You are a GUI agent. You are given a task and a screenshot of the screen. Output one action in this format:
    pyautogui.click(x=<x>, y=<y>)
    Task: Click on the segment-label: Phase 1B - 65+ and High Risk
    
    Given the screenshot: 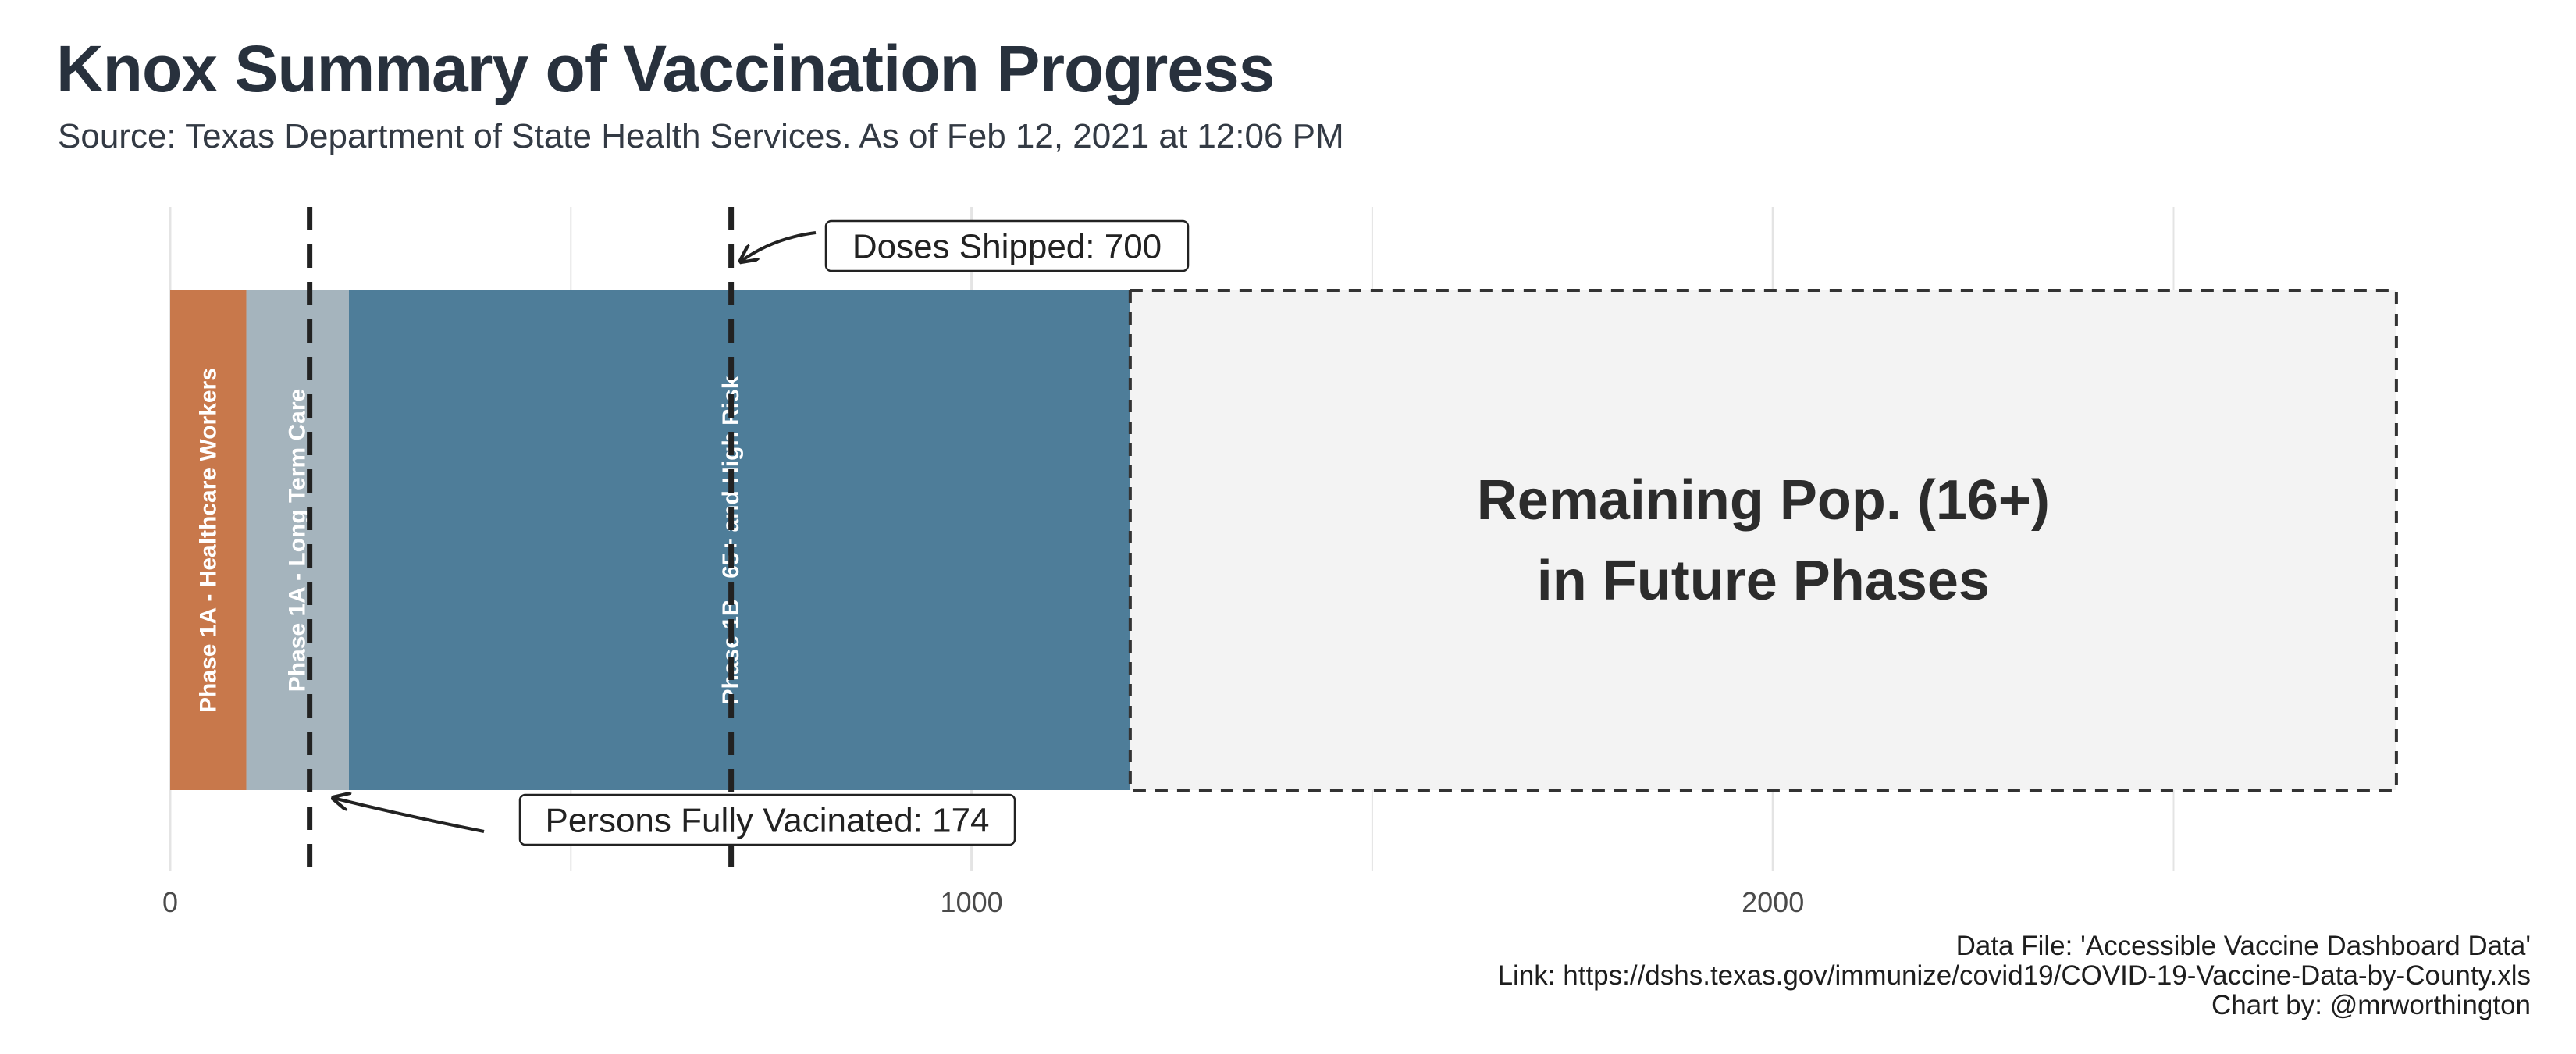 What is the action you would take?
    pyautogui.click(x=731, y=540)
    